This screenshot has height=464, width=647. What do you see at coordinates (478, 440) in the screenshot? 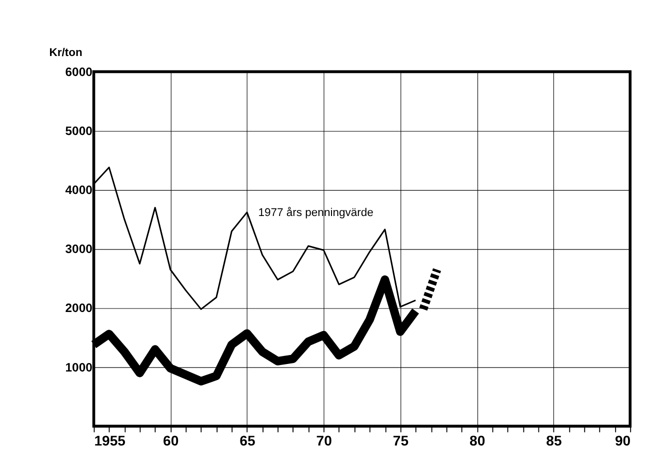
I see `x-tick-label: 80` at bounding box center [478, 440].